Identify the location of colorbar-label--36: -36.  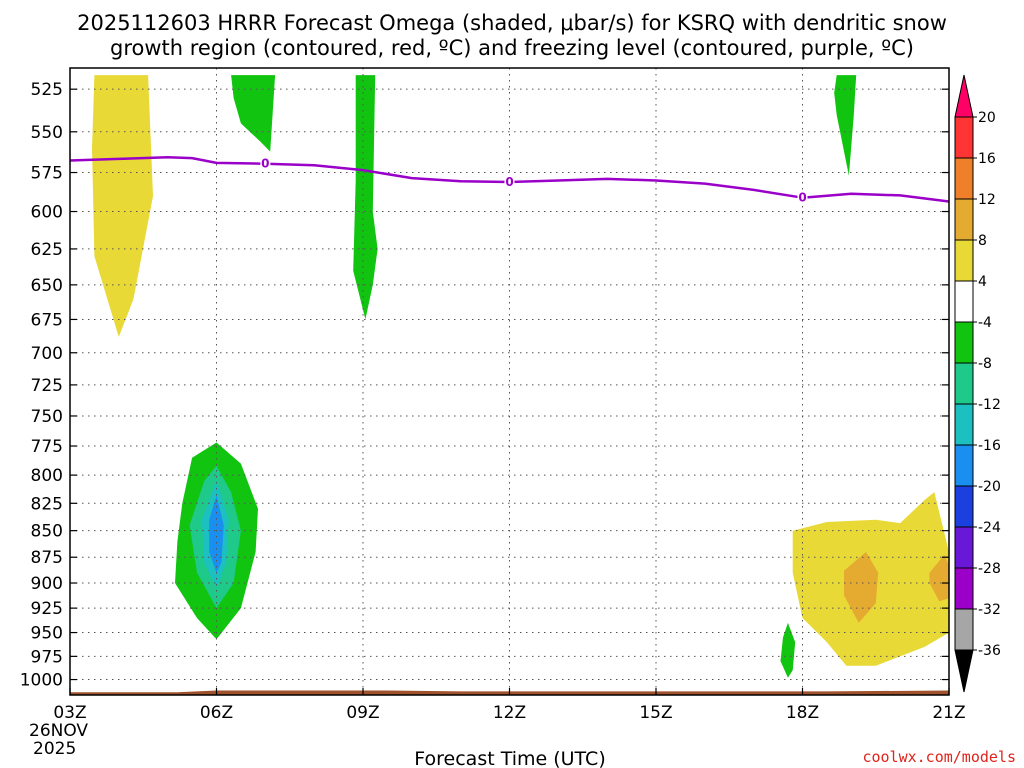
(989, 651).